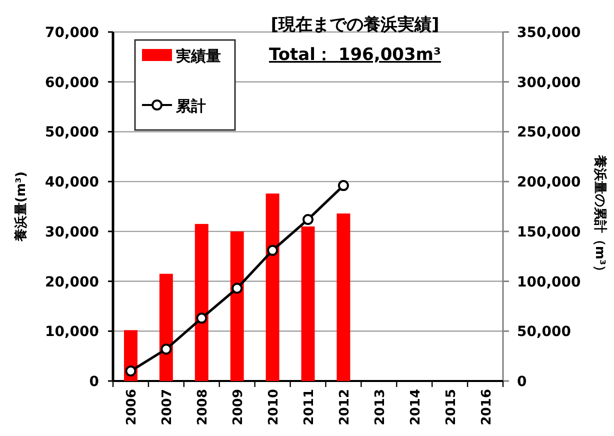  Describe the element at coordinates (344, 407) in the screenshot. I see `x-tick-label: 2012` at that location.